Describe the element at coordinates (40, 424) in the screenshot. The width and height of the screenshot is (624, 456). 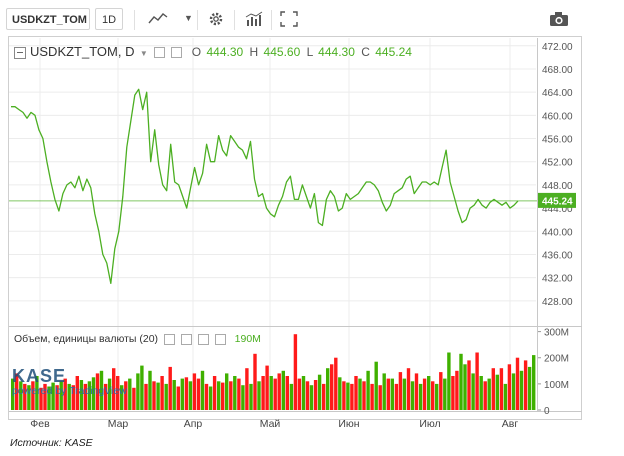
I see `x-tick-label: Фев` at that location.